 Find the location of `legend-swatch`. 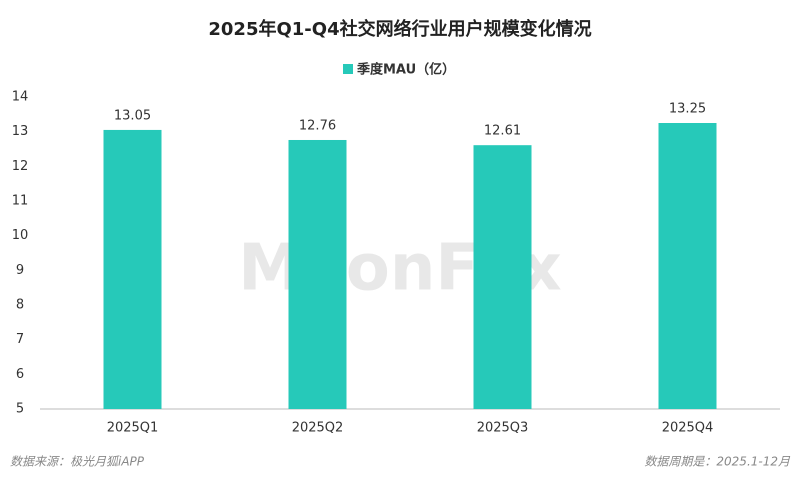

legend-swatch is located at coordinates (348, 69).